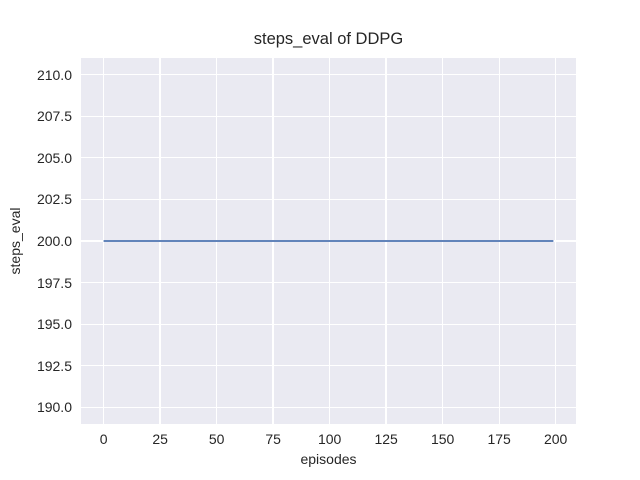 The height and width of the screenshot is (480, 640). I want to click on x-tick-label: 0, so click(103, 439).